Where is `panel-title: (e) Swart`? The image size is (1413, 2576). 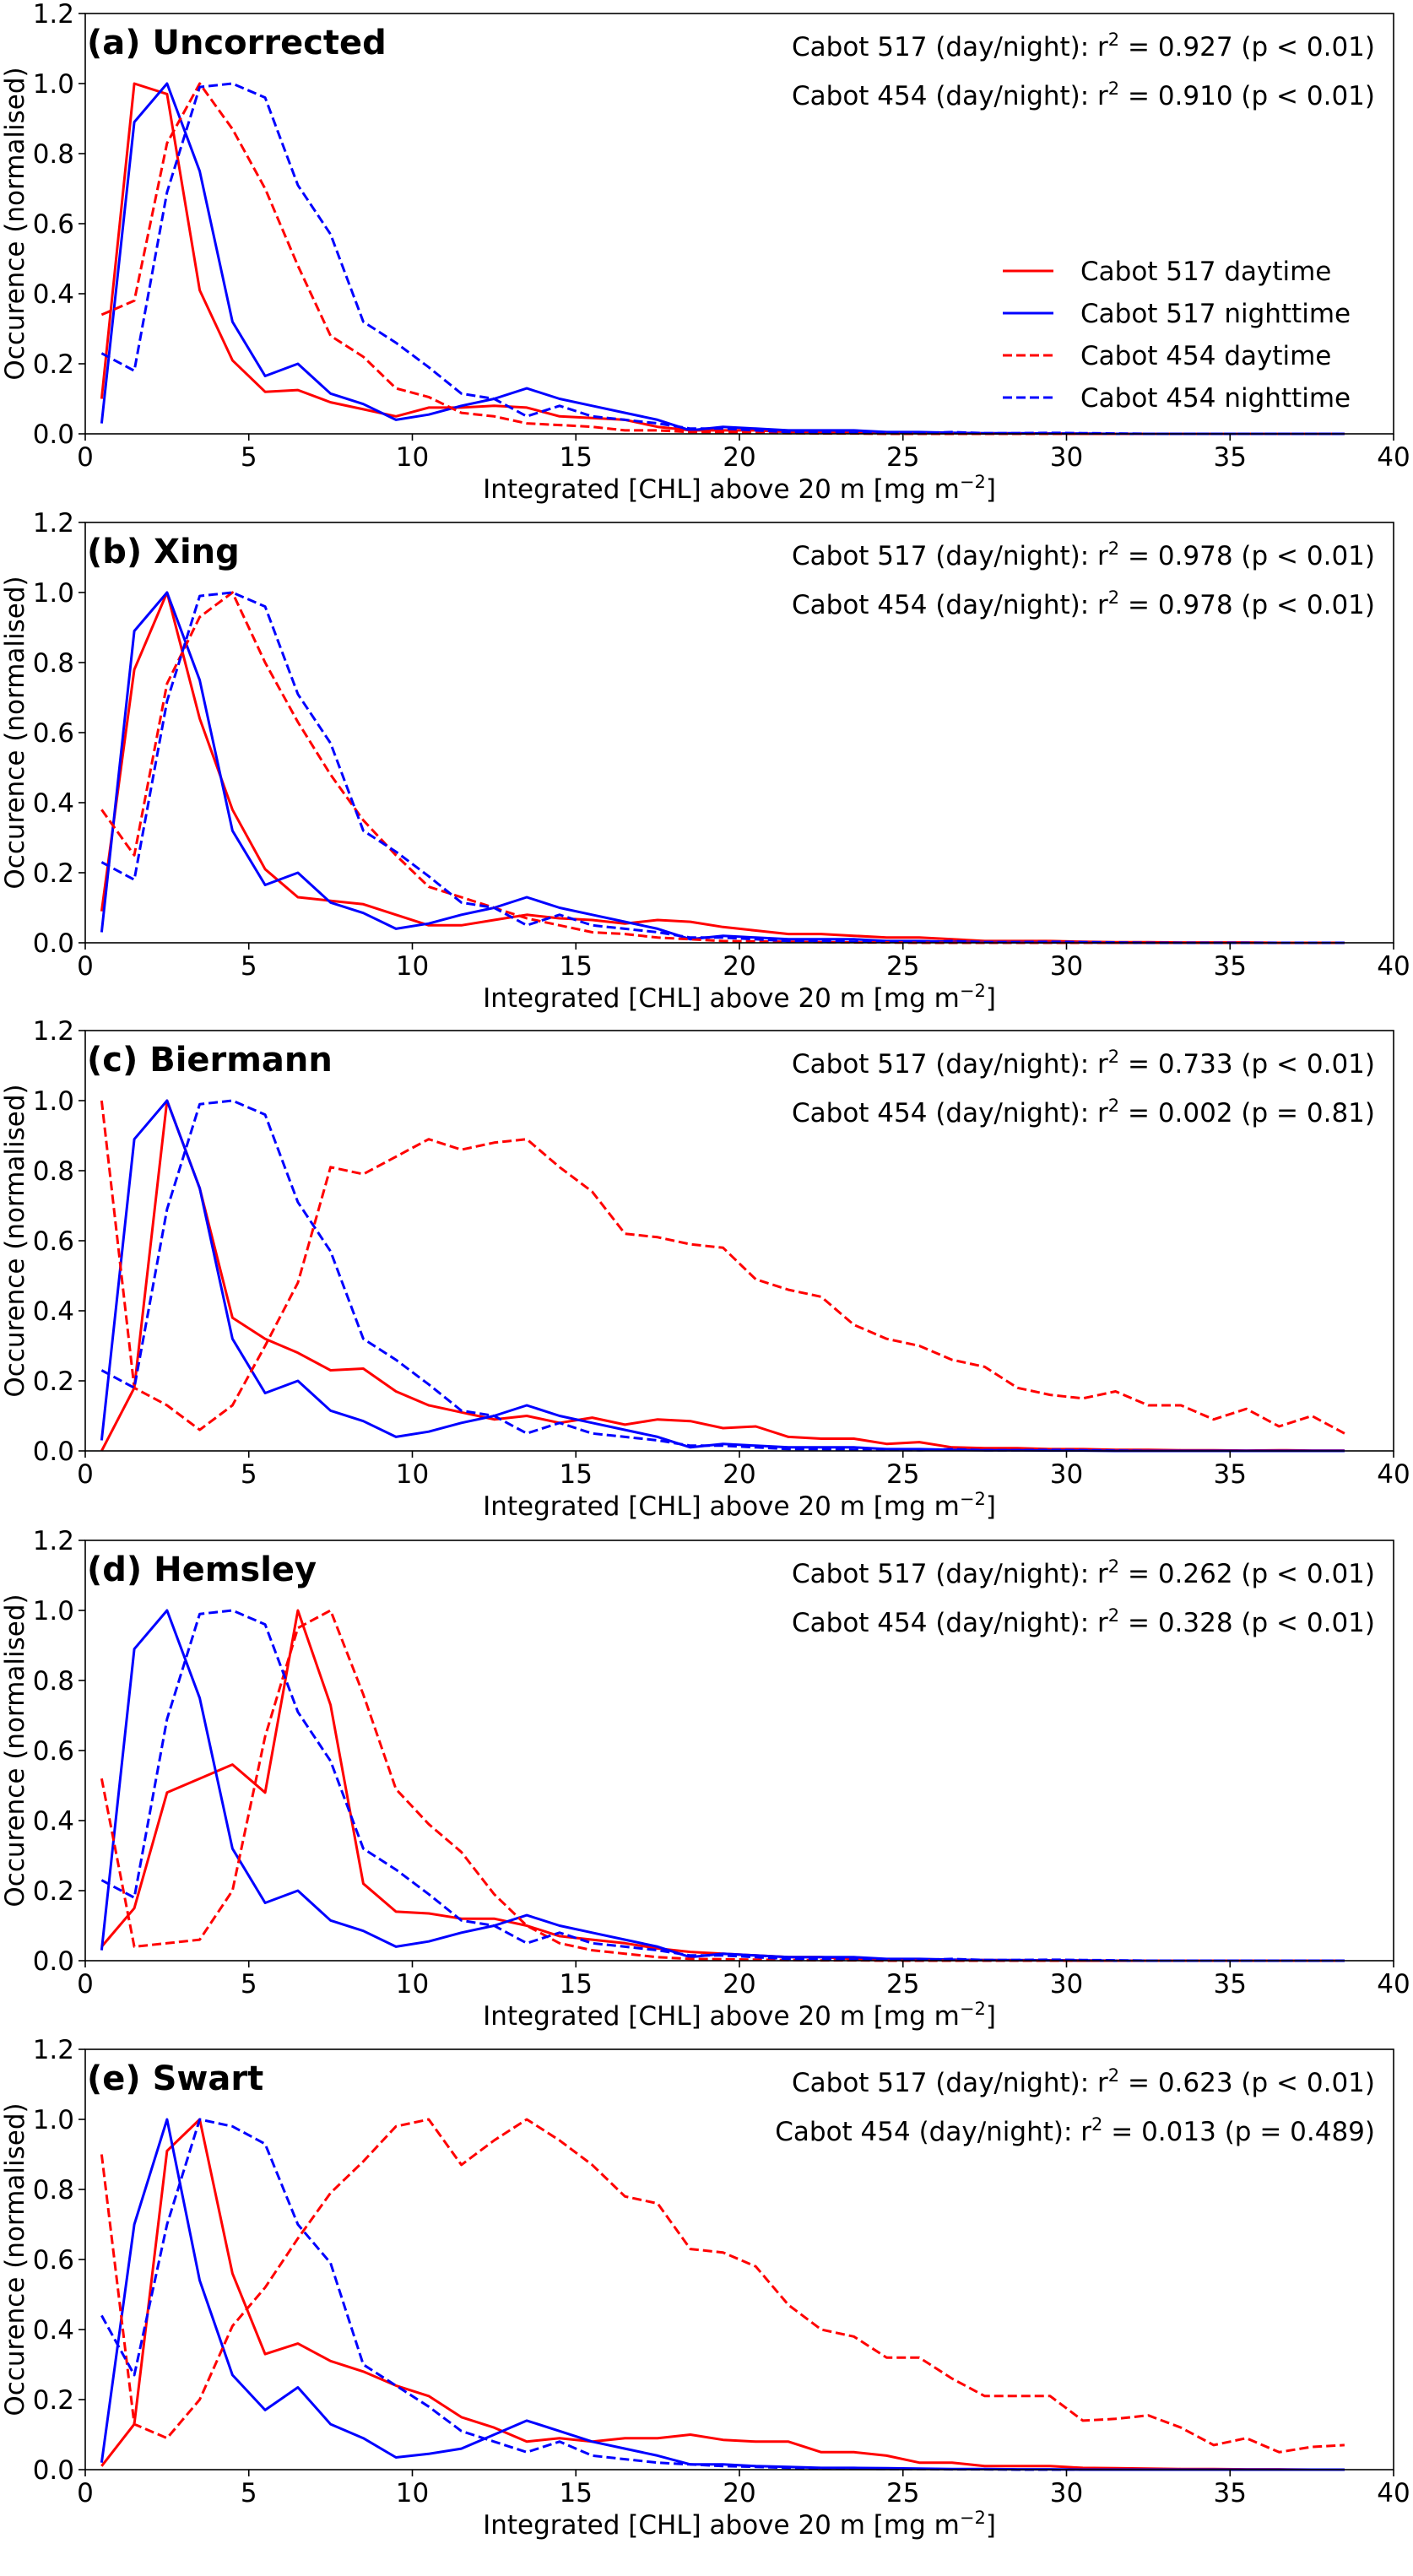
panel-title: (e) Swart is located at coordinates (175, 2078).